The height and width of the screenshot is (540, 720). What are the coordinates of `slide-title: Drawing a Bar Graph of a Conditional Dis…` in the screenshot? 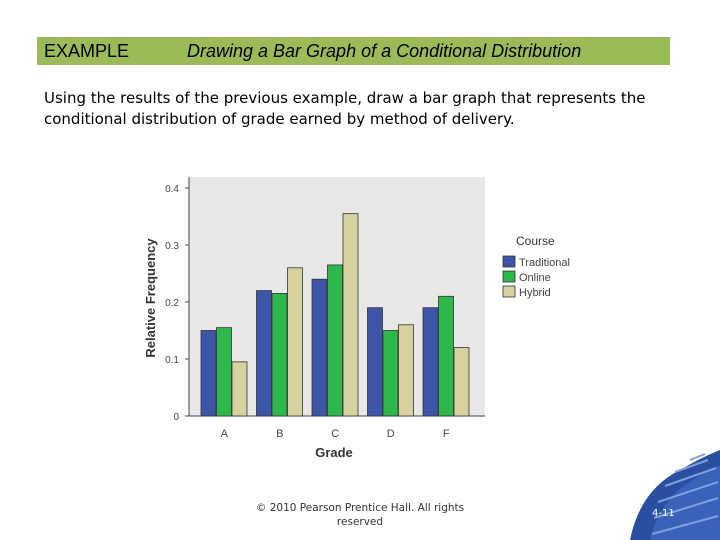 It's located at (384, 51).